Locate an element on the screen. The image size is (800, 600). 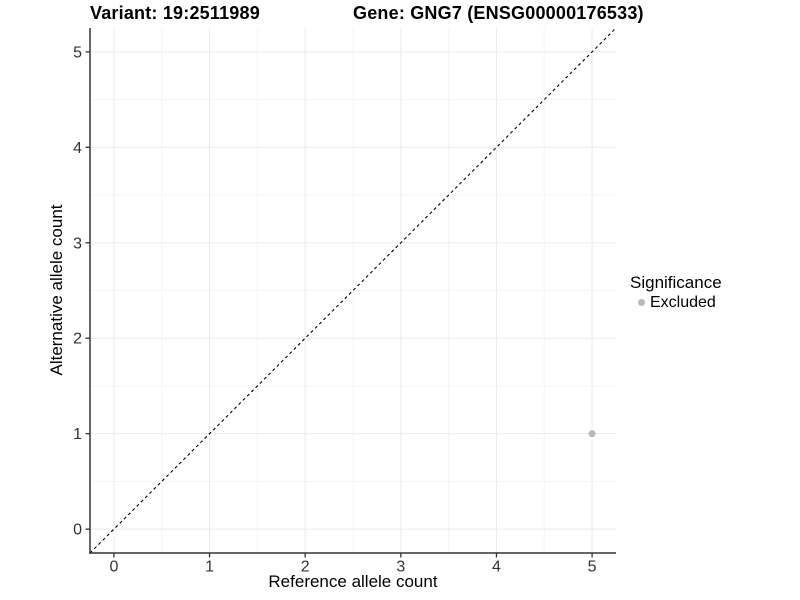
plot-title-gene: Gene: GNG7 (ENSG00000176533) is located at coordinates (498, 13).